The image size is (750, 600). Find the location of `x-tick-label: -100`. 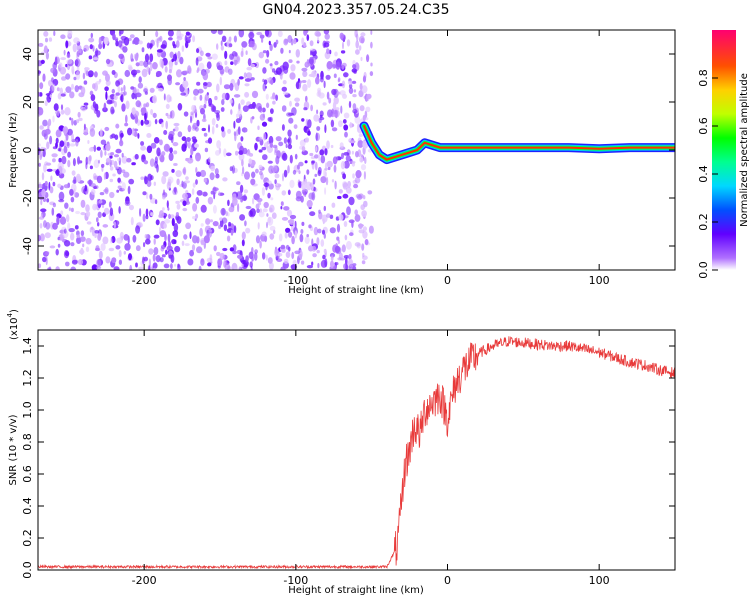

x-tick-label: -100 is located at coordinates (295, 280).